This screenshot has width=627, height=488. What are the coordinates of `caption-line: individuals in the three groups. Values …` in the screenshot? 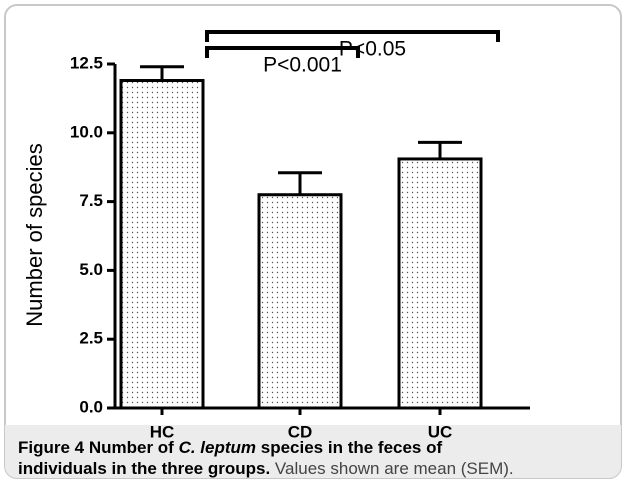 It's located at (266, 468).